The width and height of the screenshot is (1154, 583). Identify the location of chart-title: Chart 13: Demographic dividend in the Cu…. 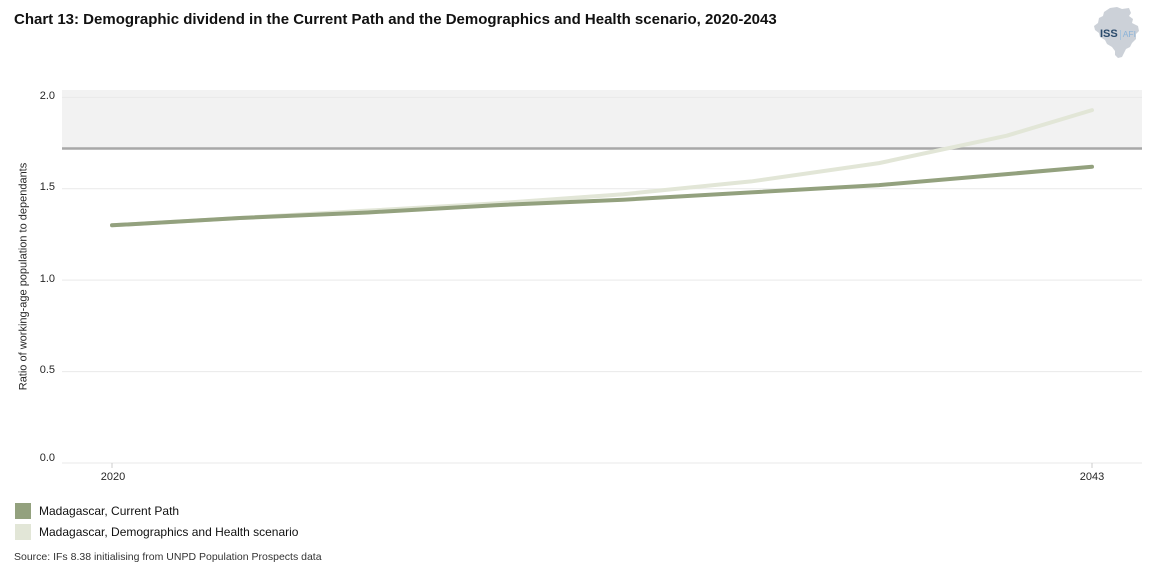
(395, 19).